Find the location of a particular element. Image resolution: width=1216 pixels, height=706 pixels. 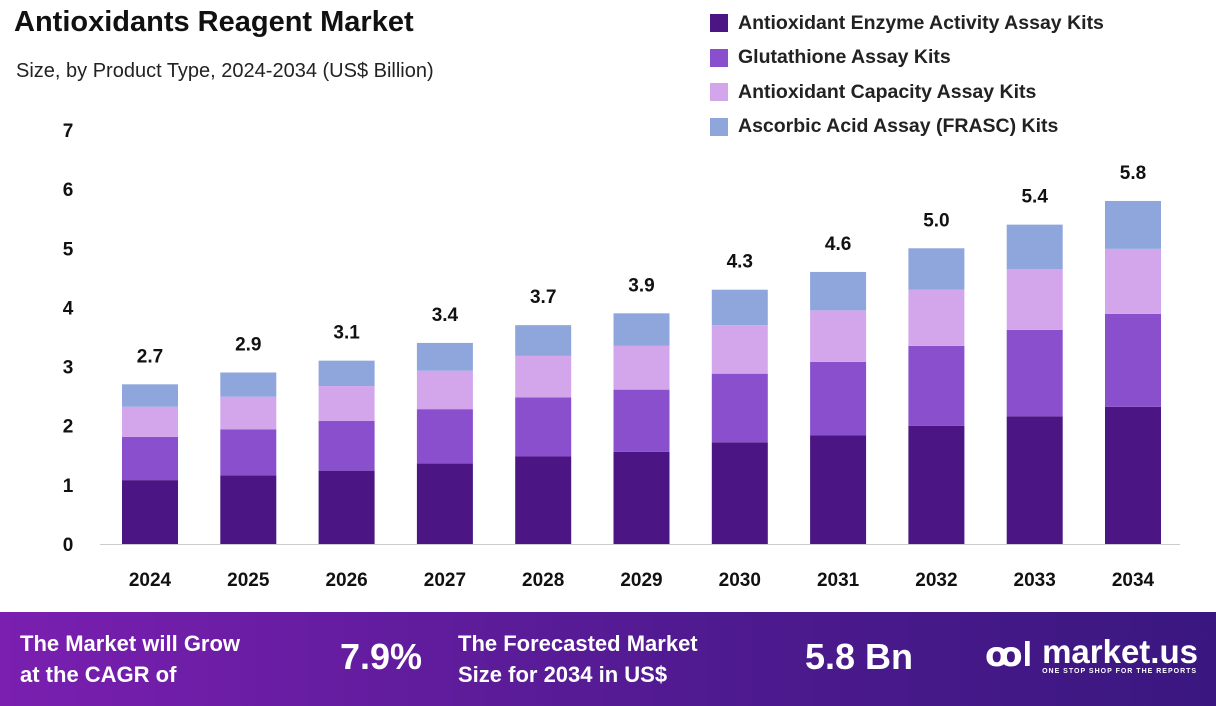

data-label-total: 3.4 is located at coordinates (445, 315).